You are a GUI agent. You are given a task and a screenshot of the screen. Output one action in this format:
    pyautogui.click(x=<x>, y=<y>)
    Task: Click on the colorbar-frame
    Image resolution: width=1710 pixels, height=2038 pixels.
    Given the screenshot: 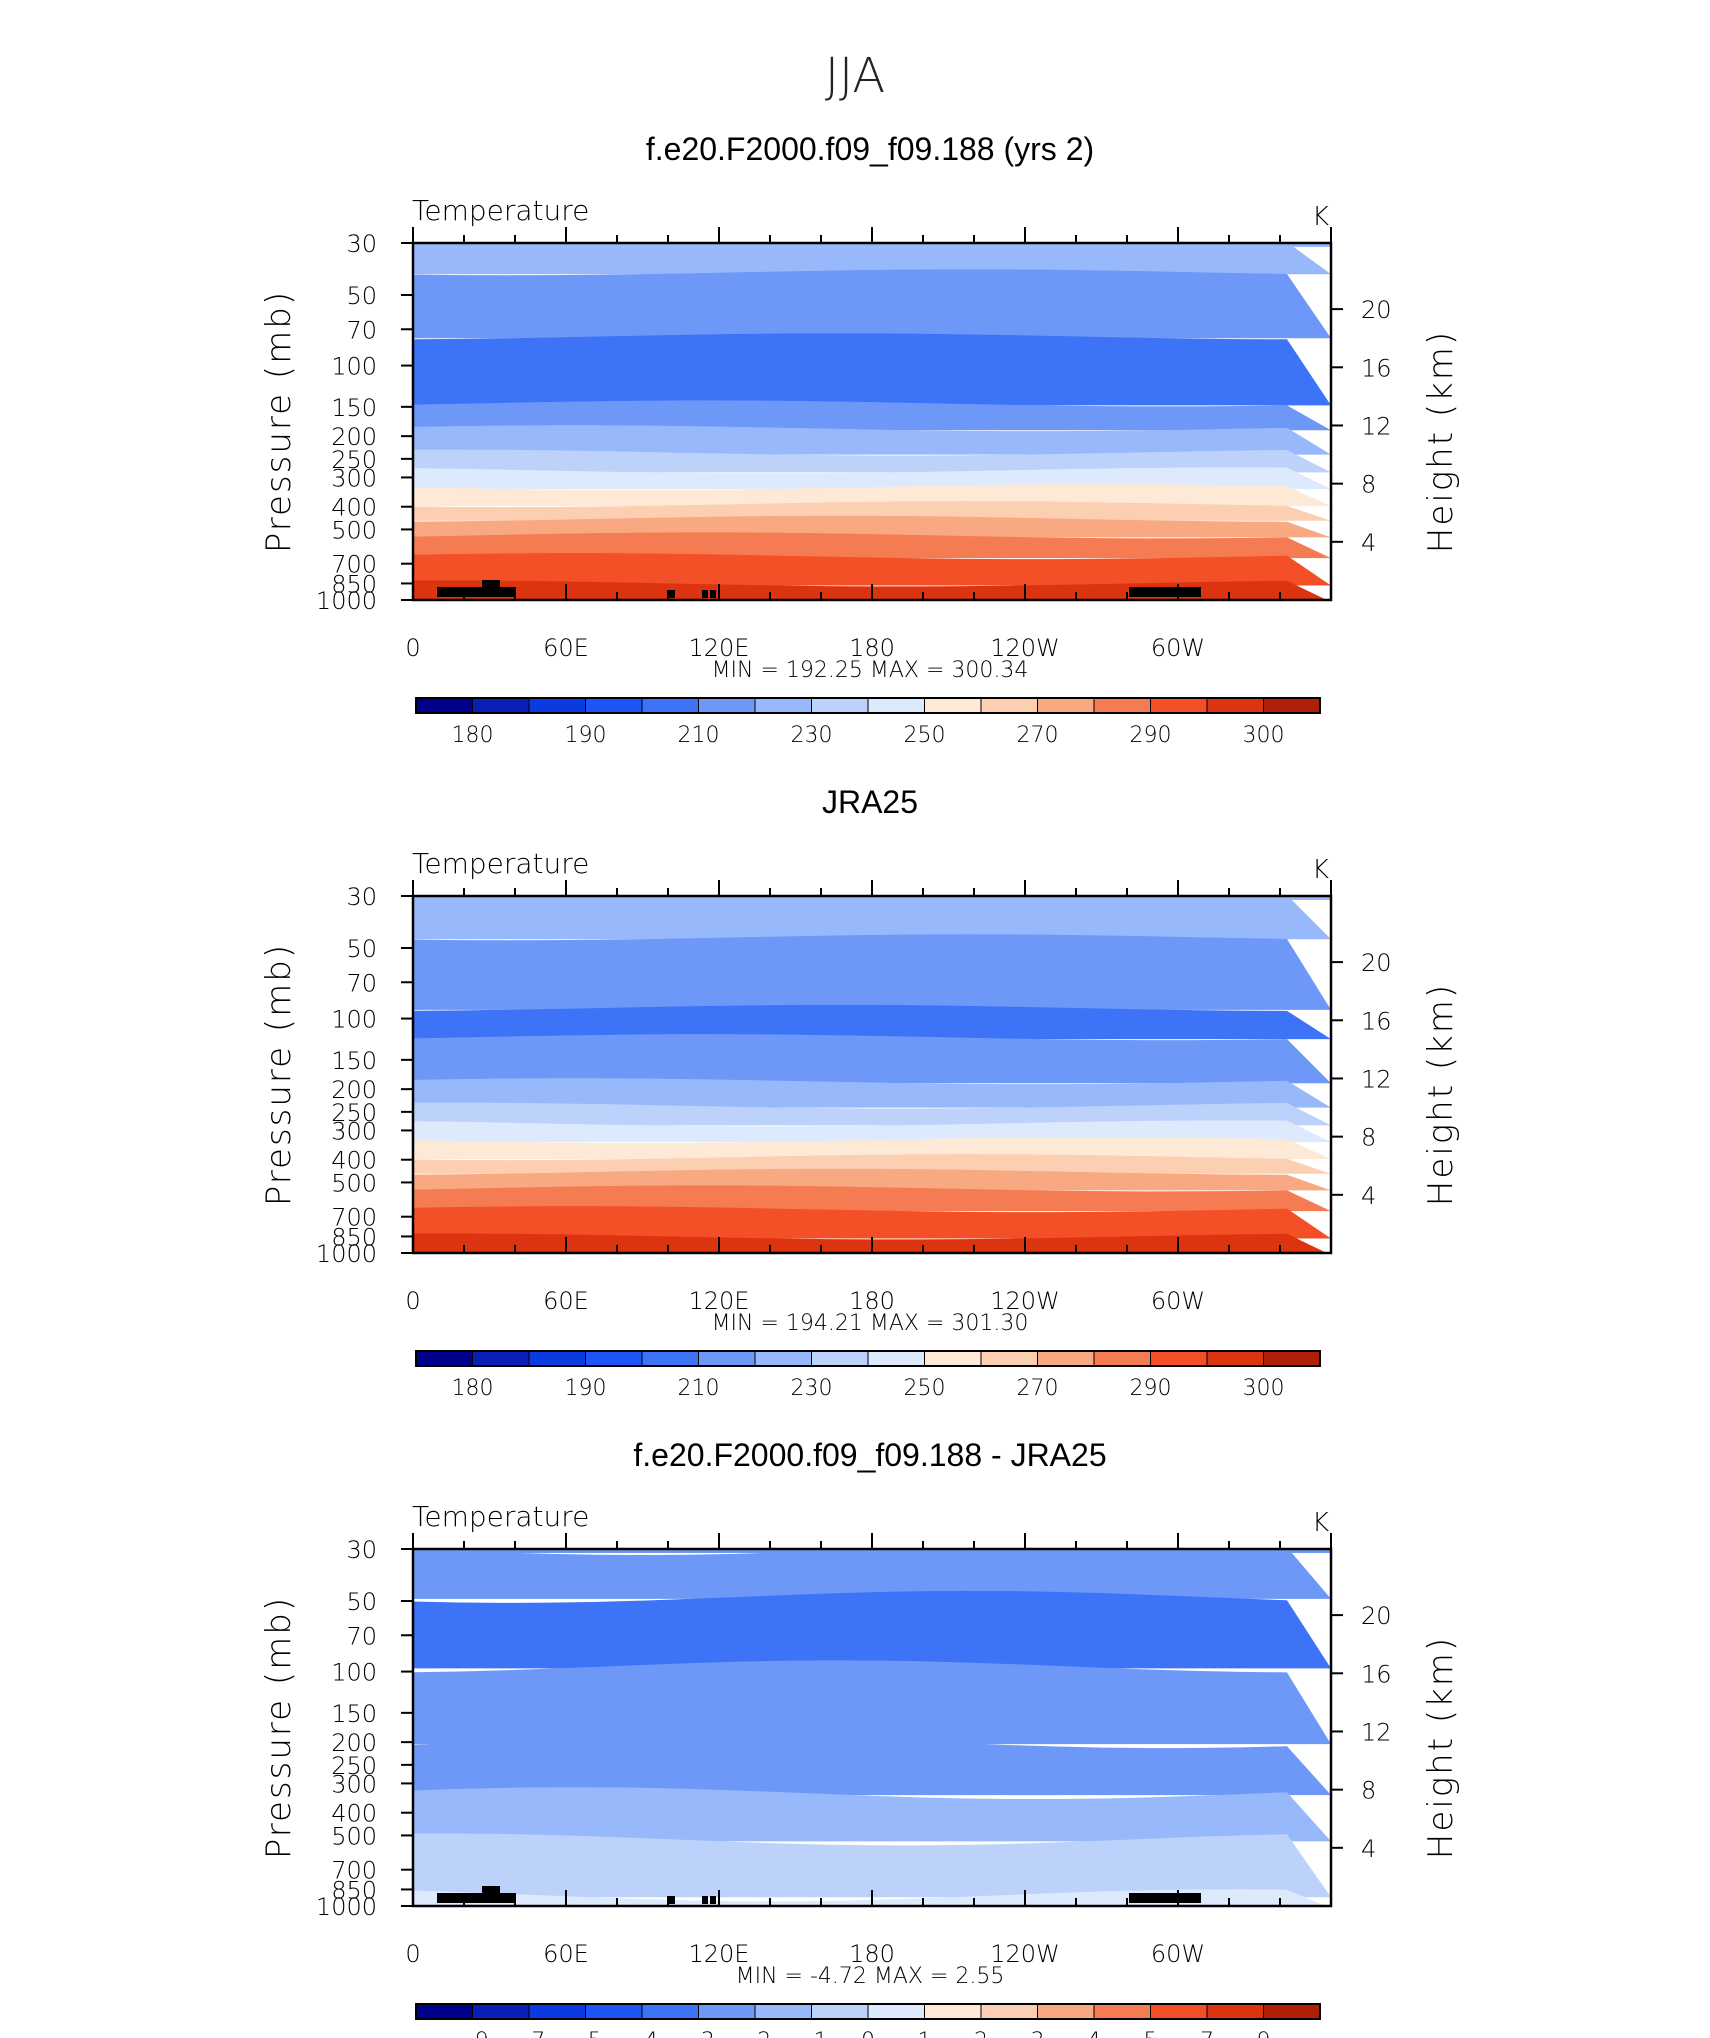 What is the action you would take?
    pyautogui.click(x=868, y=705)
    